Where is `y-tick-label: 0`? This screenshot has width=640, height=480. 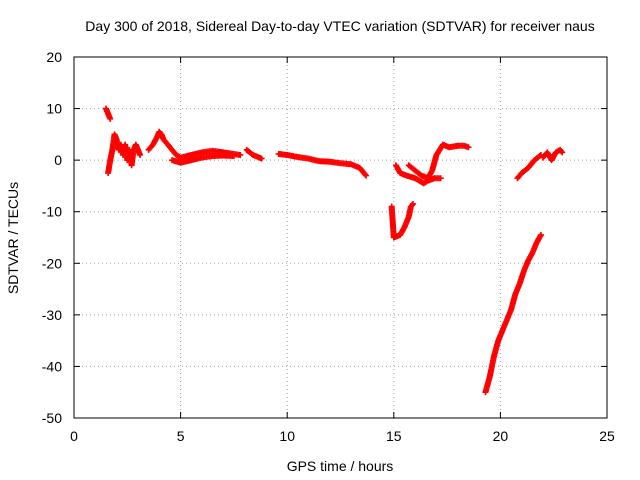
y-tick-label: 0 is located at coordinates (58, 160).